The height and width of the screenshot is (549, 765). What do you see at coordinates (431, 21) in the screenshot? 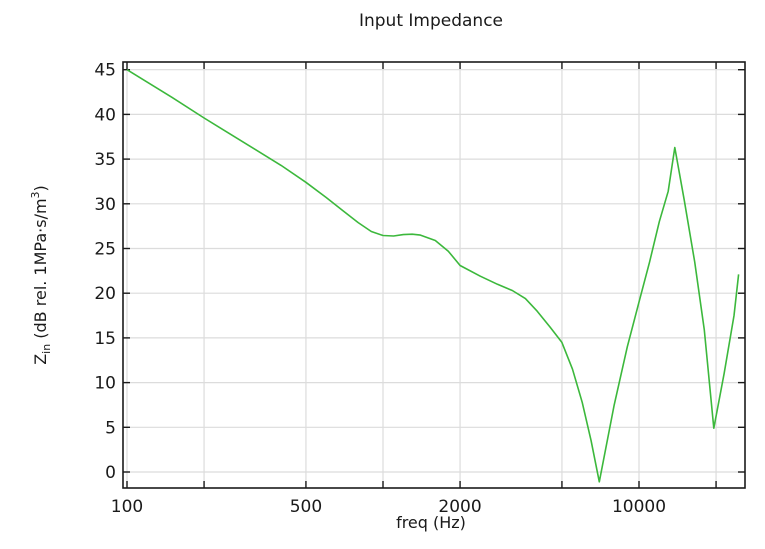
I see `chart-title: Input Impedance` at bounding box center [431, 21].